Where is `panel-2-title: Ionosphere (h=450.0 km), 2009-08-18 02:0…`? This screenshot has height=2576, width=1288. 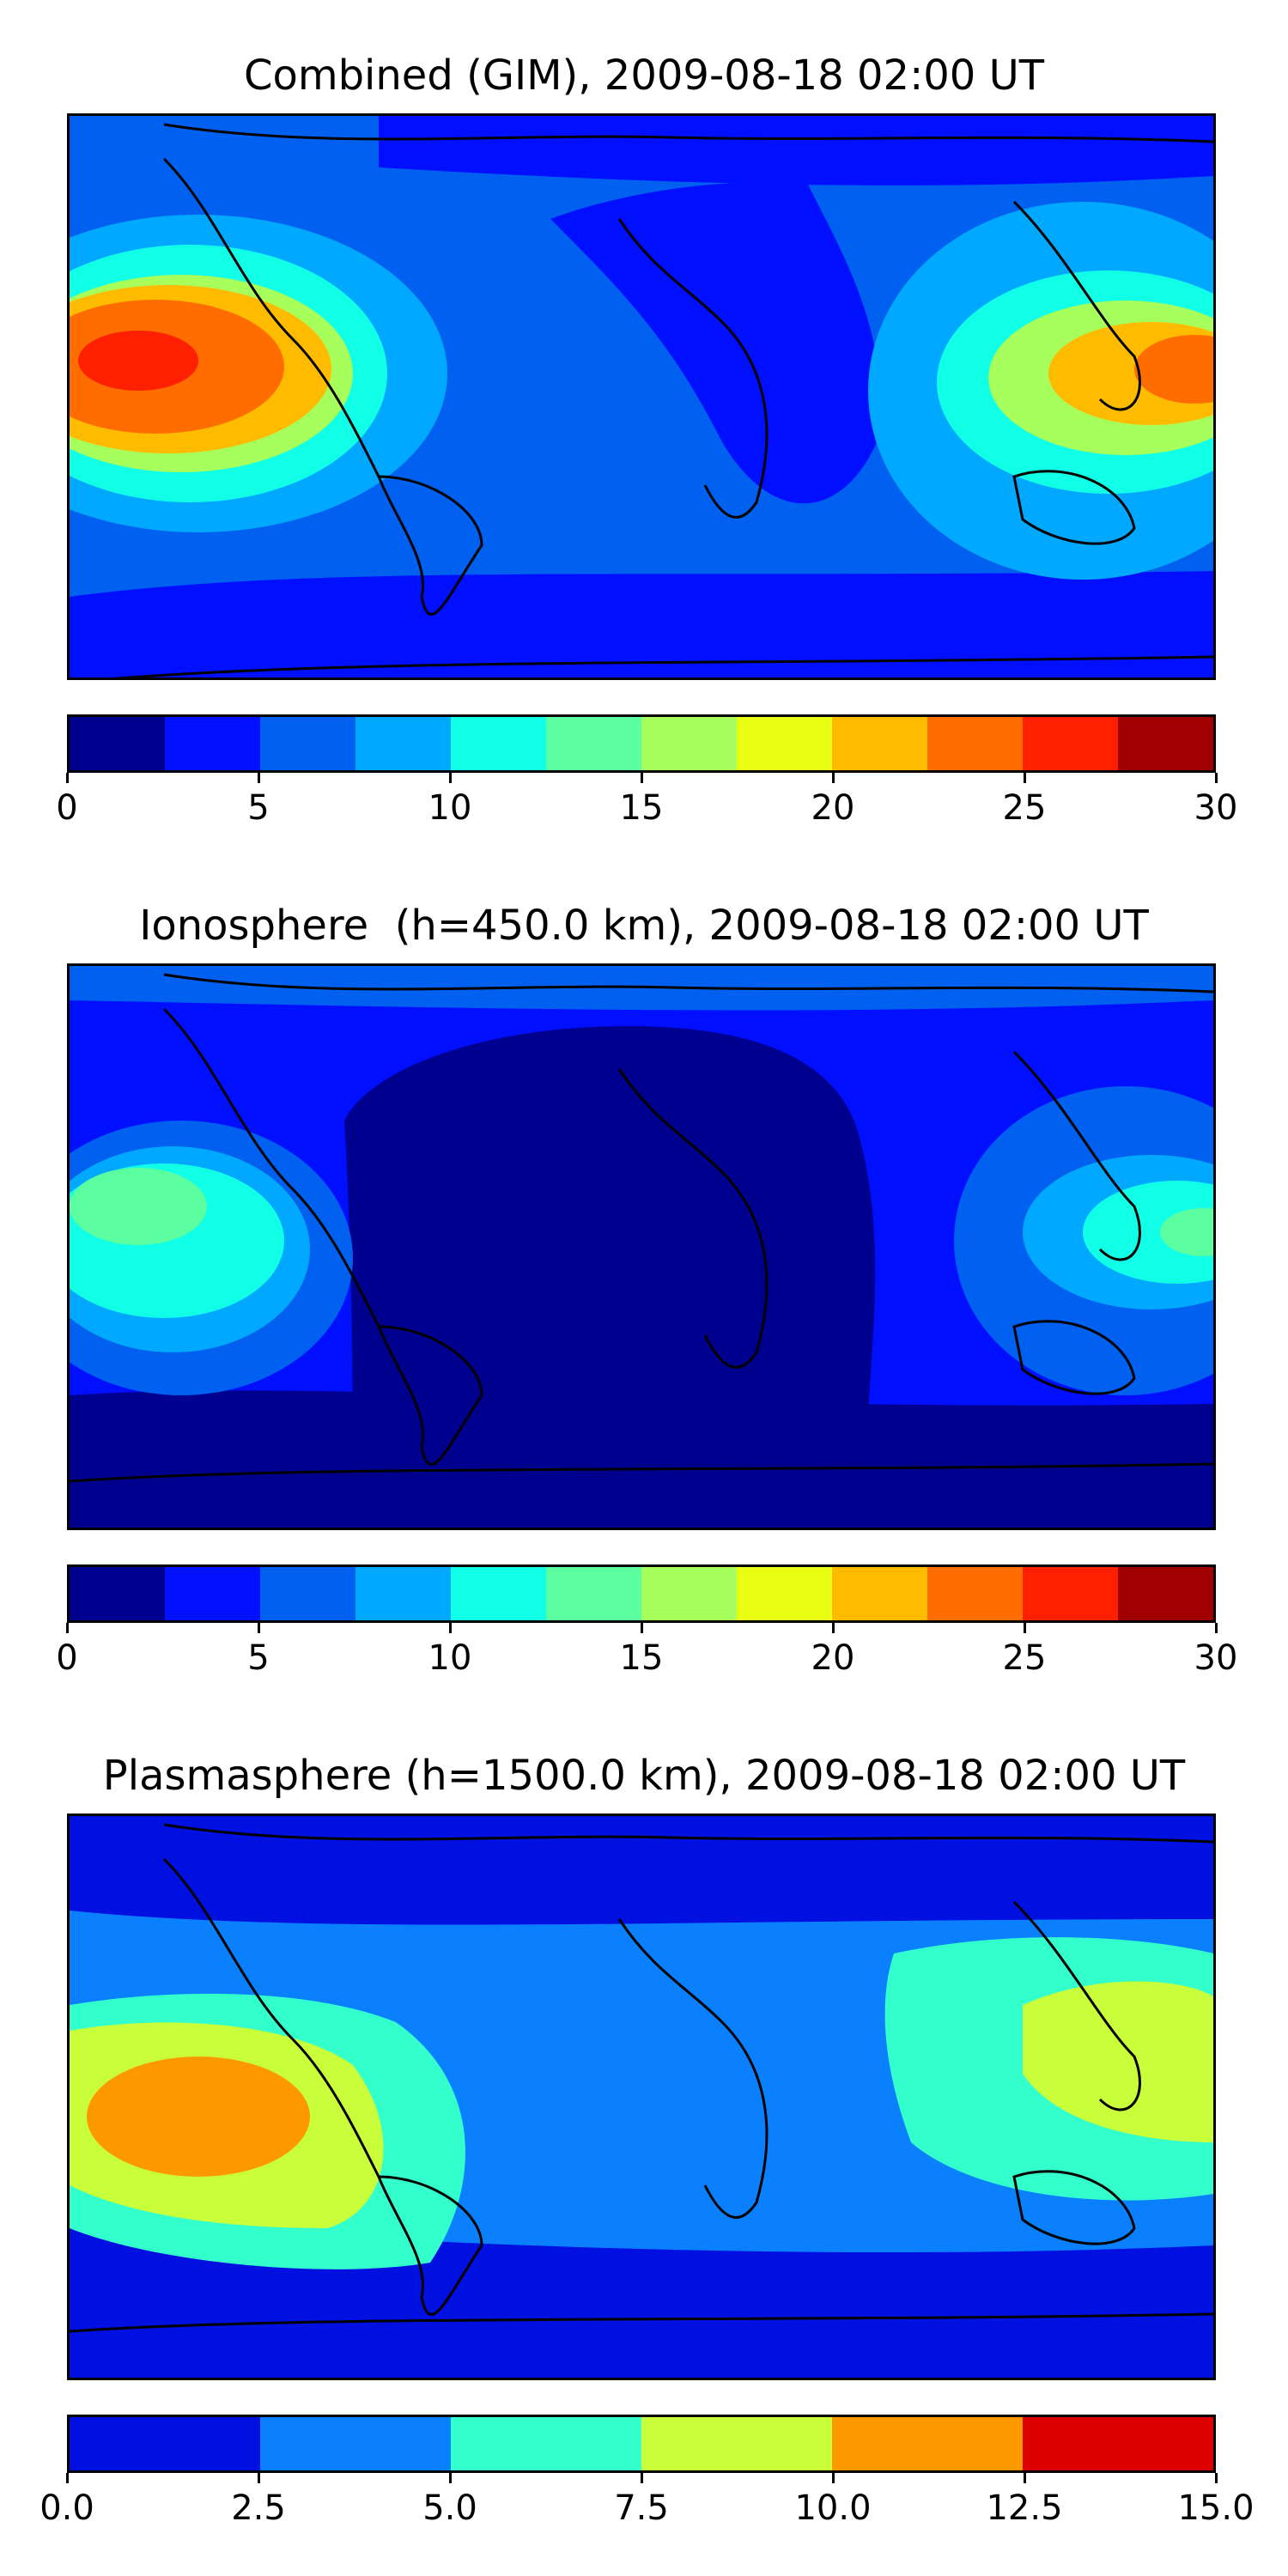 panel-2-title: Ionosphere (h=450.0 km), 2009-08-18 02:0… is located at coordinates (644, 926).